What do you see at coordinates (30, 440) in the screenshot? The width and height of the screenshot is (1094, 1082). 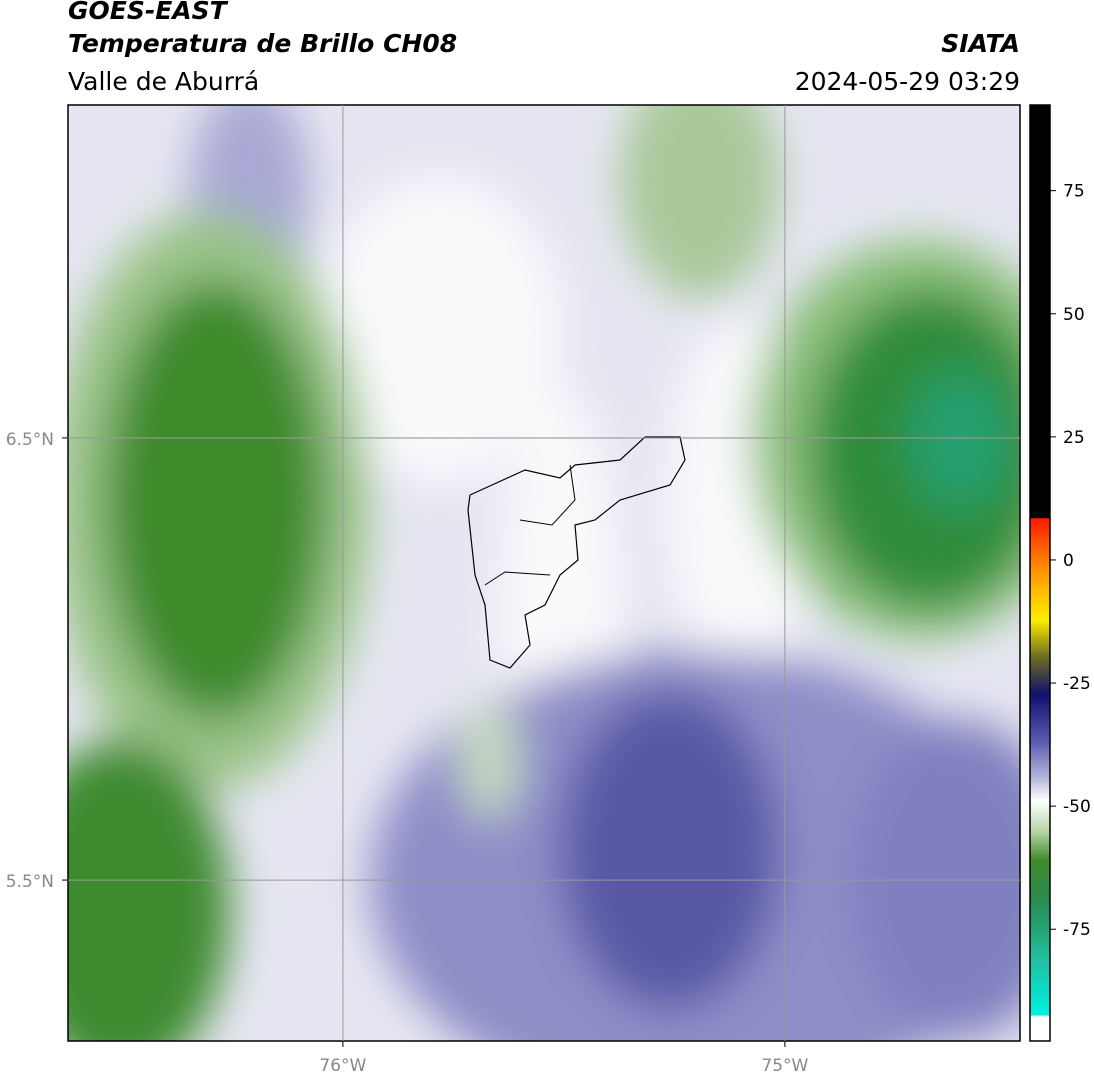 I see `lat-tick-label: 6.5°N` at bounding box center [30, 440].